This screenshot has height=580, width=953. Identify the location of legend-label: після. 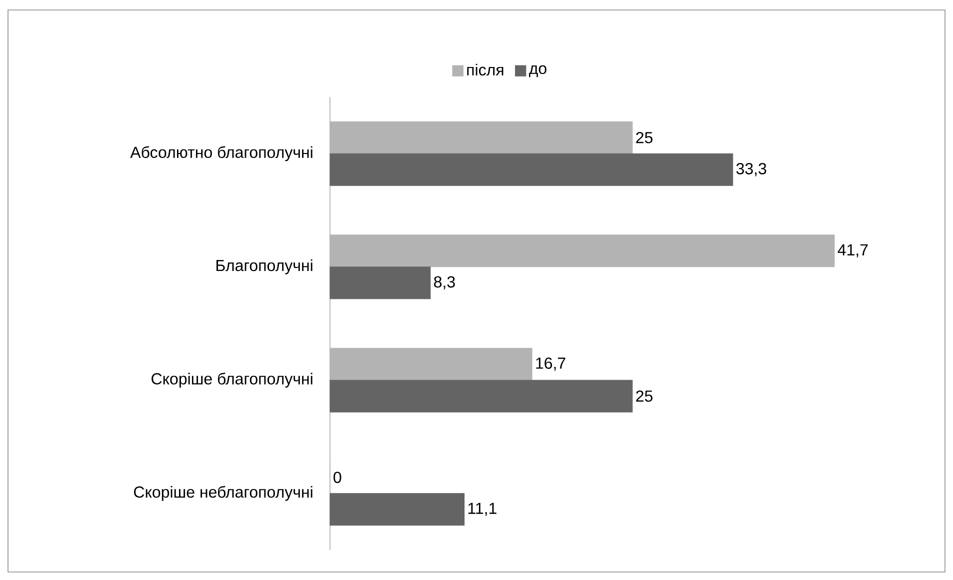
(485, 70).